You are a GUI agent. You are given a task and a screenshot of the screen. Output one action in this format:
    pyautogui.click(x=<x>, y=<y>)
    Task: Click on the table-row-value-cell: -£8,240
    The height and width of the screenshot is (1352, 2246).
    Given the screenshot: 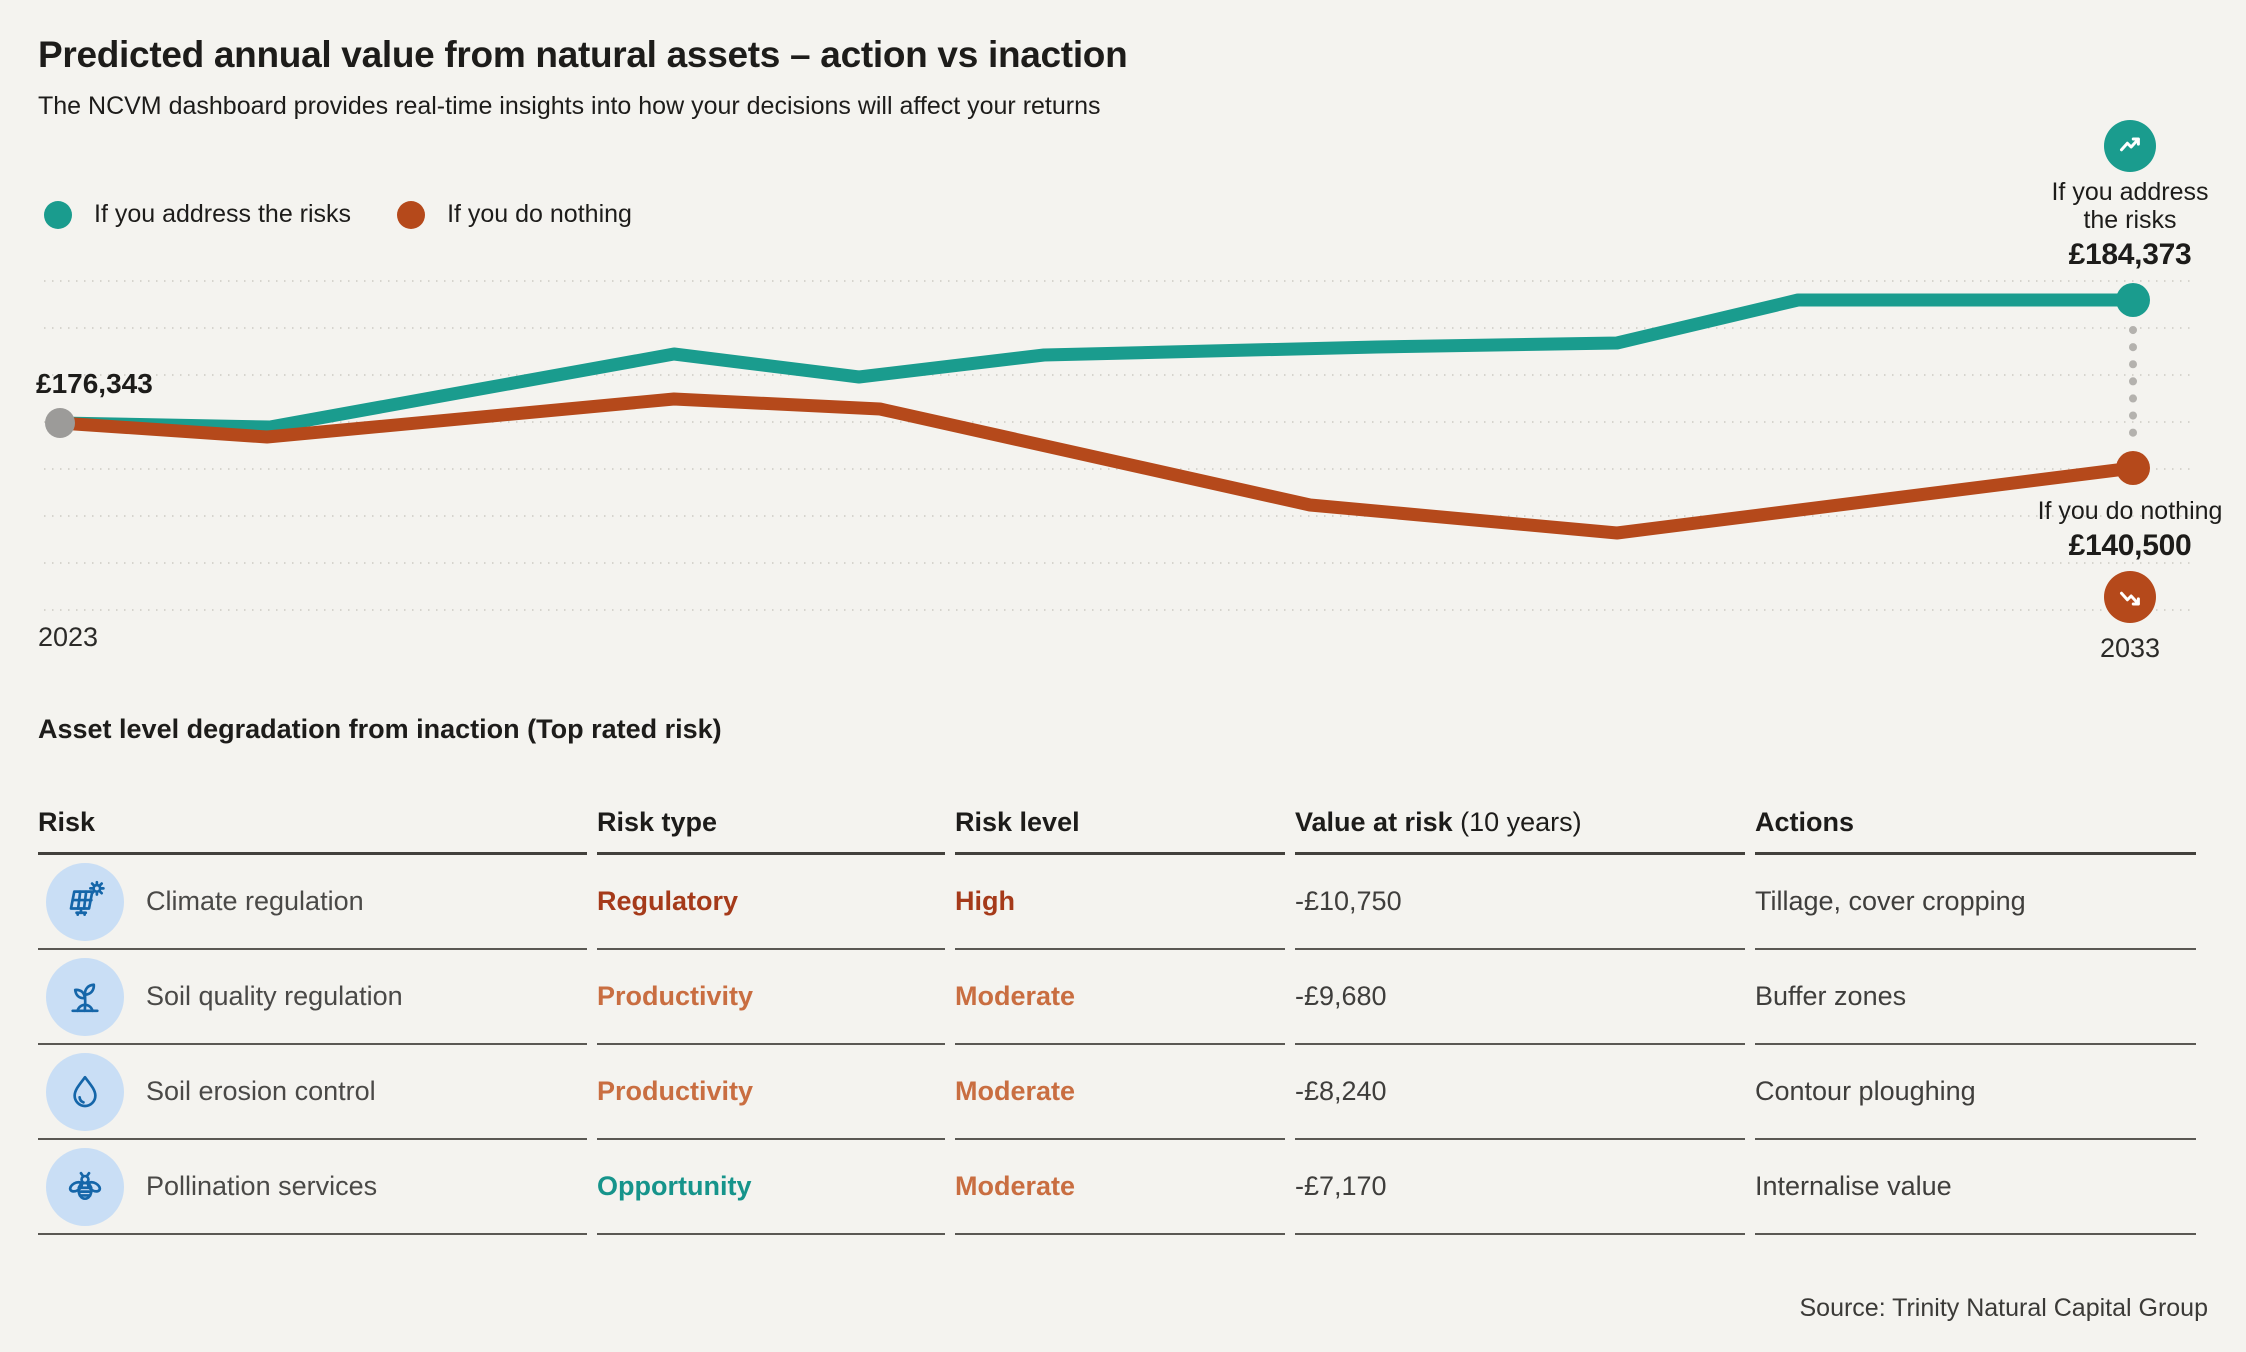 What is the action you would take?
    pyautogui.click(x=1520, y=1092)
    